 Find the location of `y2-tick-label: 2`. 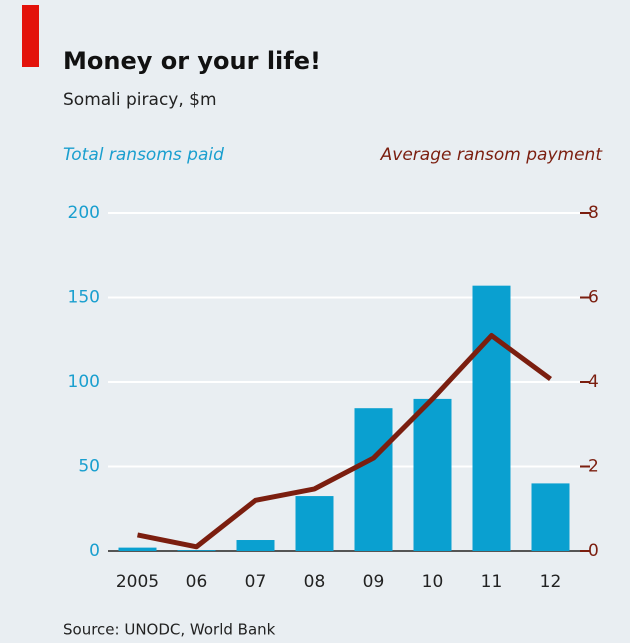

y2-tick-label: 2 is located at coordinates (593, 467).